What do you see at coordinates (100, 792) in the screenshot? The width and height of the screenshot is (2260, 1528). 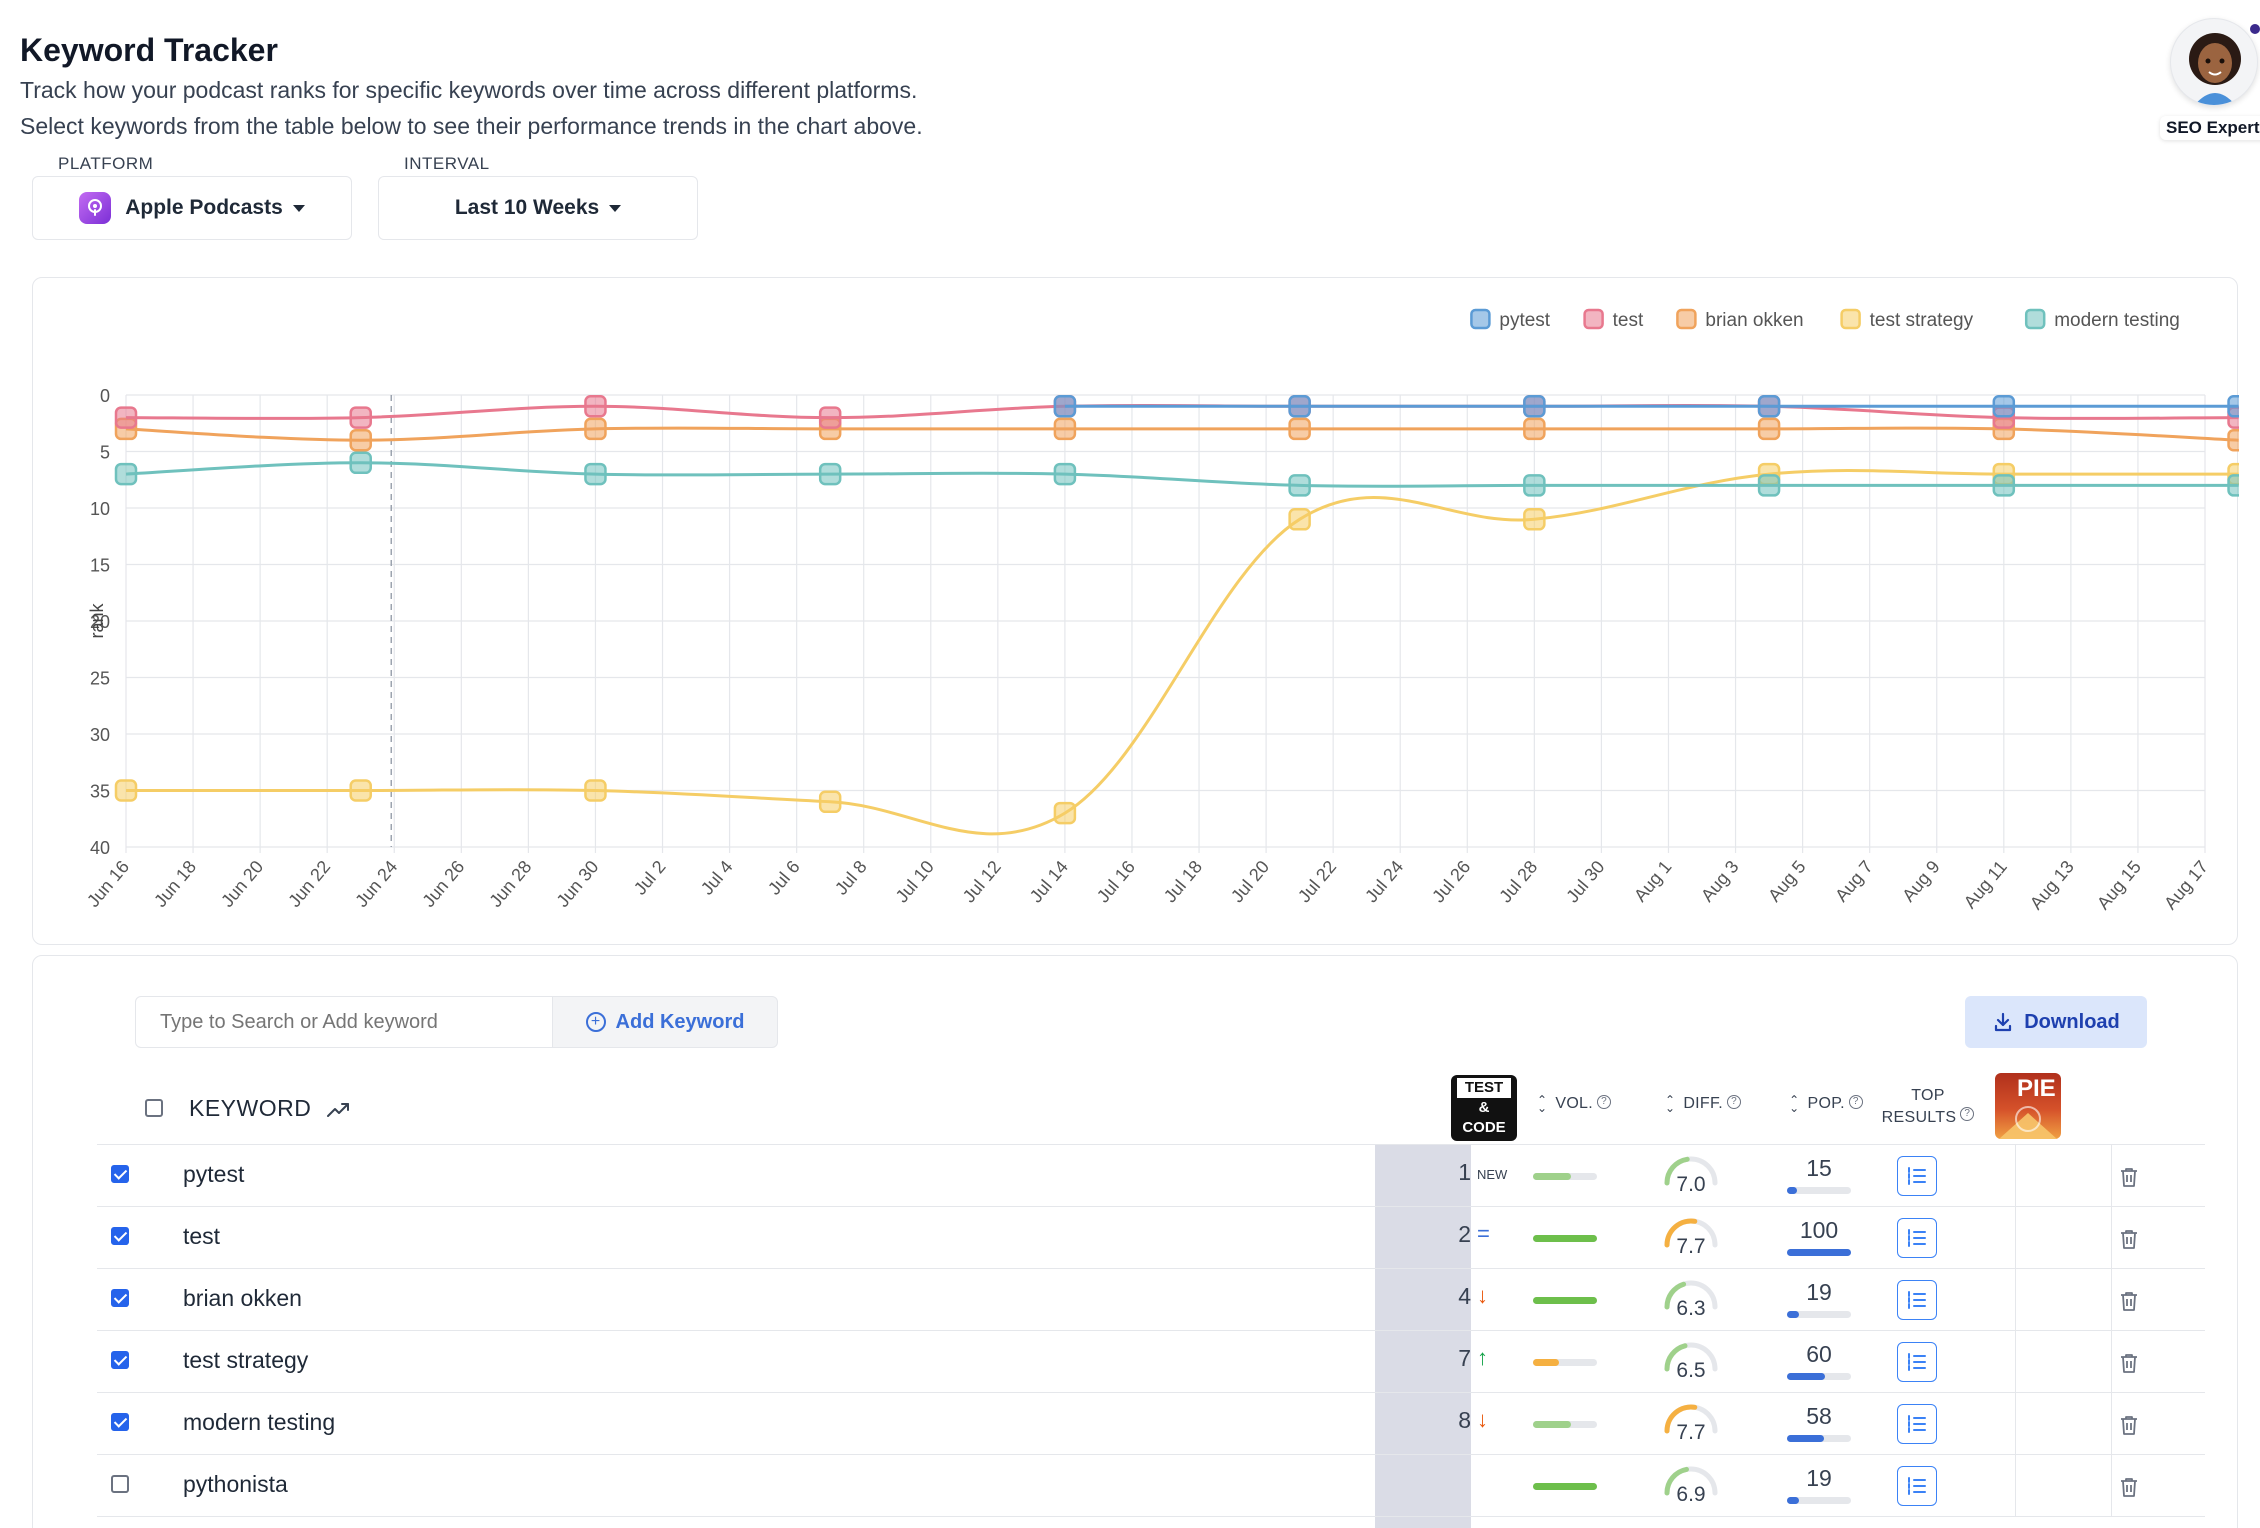 I see `y-tick-label: 35` at bounding box center [100, 792].